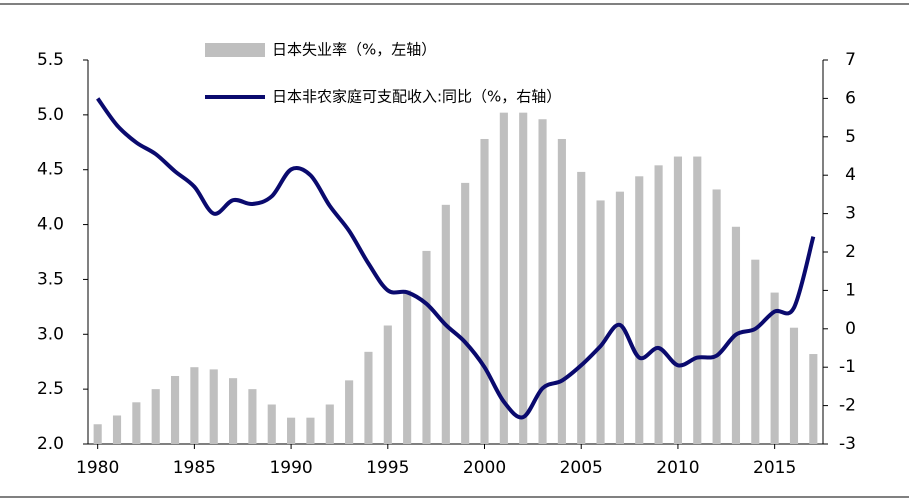 The width and height of the screenshot is (909, 503). What do you see at coordinates (847, 406) in the screenshot?
I see `y2-tick-label: -2` at bounding box center [847, 406].